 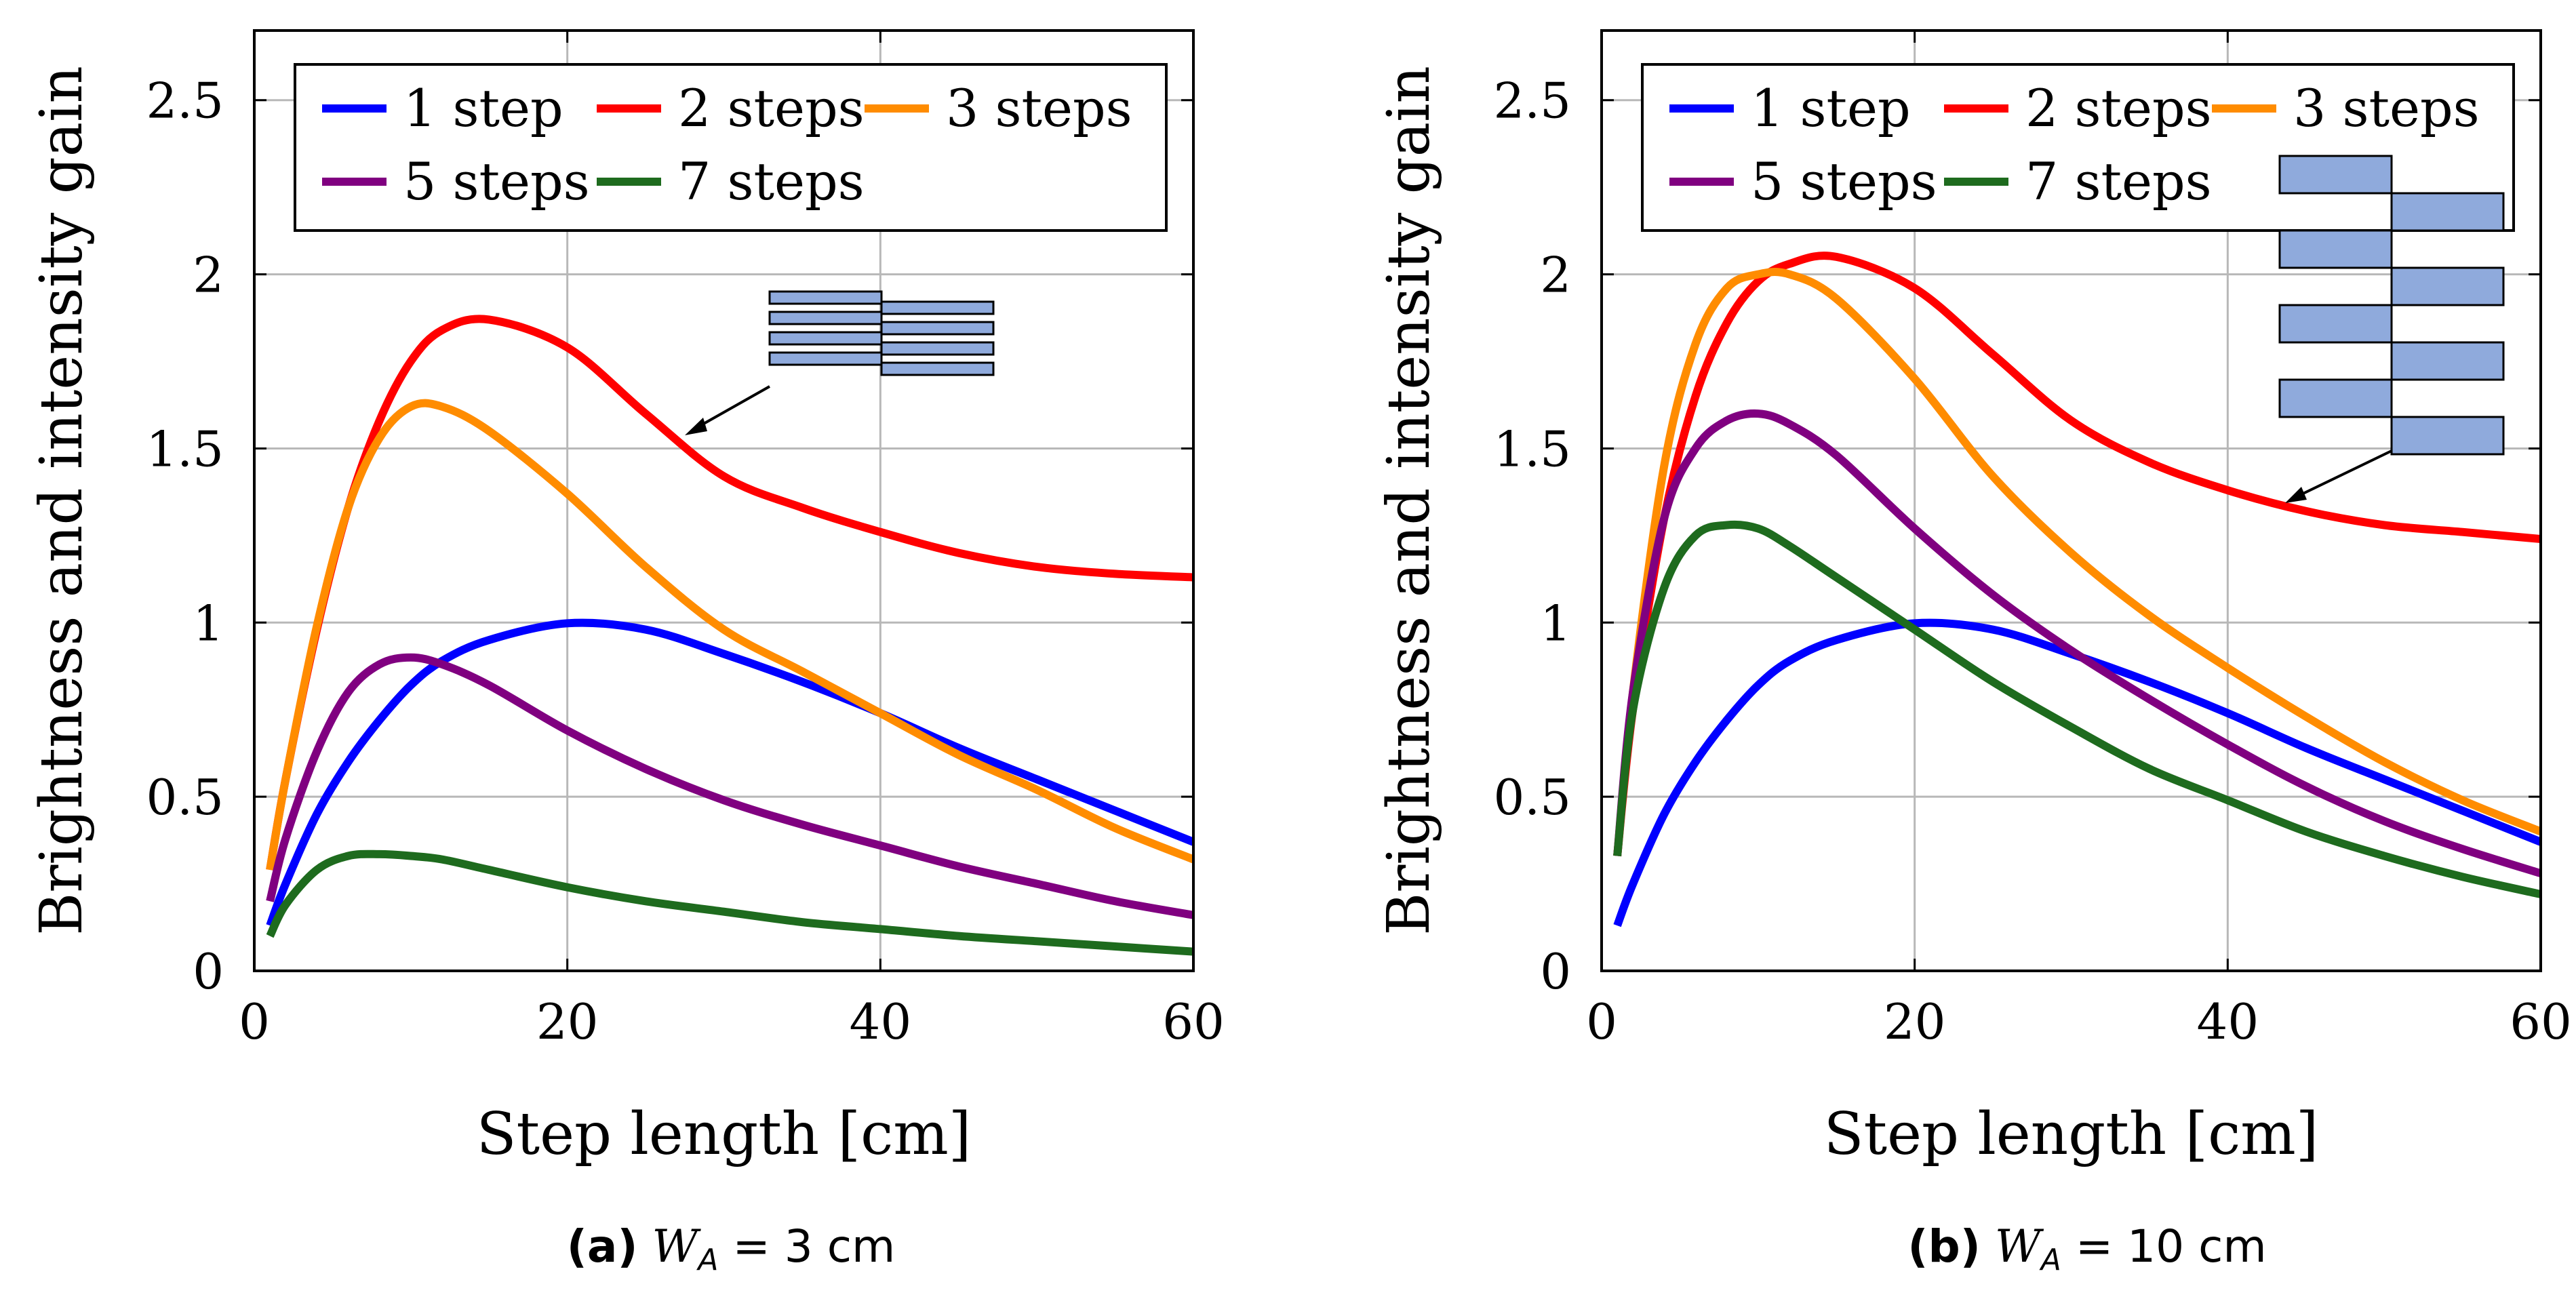 I want to click on caption-a-sub: A, so click(x=709, y=1260).